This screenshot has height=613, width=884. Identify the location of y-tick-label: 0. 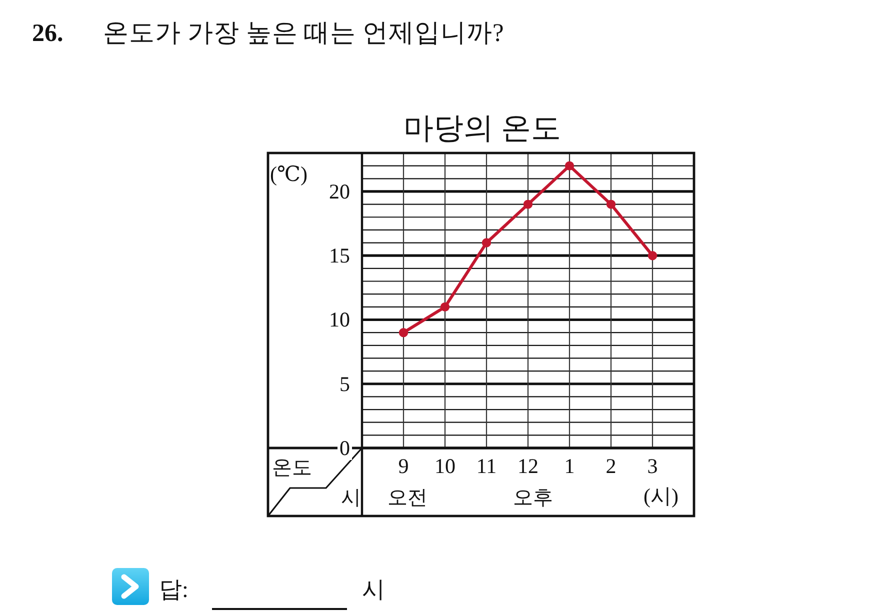
(345, 448).